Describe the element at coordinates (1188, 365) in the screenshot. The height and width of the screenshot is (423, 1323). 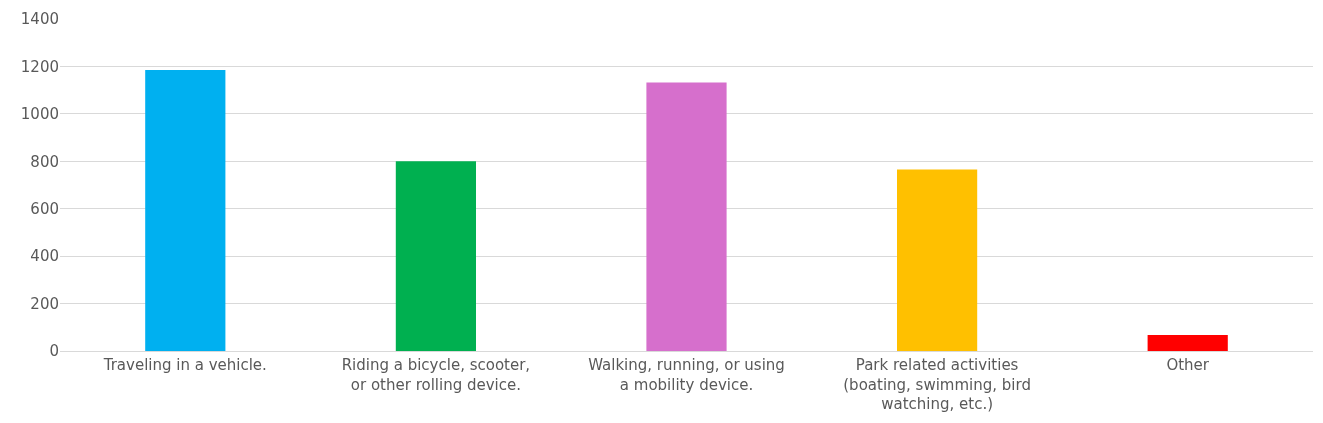
I see `x-tick-label: Other` at that location.